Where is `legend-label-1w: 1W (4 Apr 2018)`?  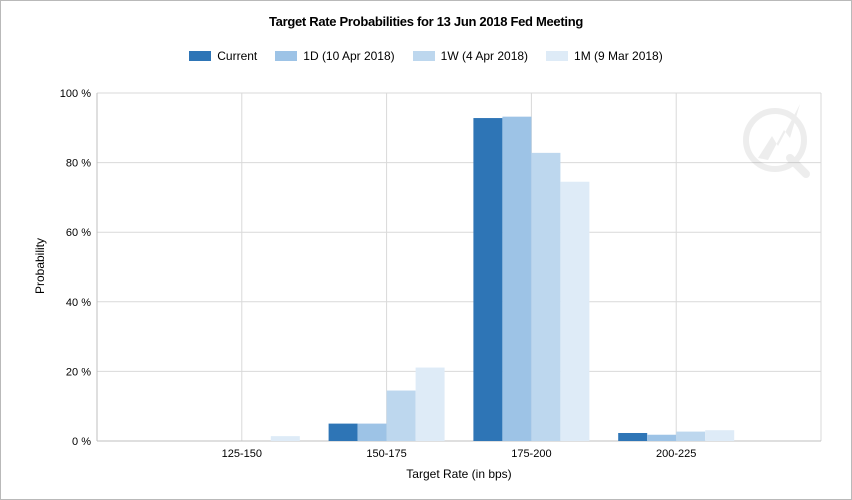
legend-label-1w: 1W (4 Apr 2018) is located at coordinates (484, 56).